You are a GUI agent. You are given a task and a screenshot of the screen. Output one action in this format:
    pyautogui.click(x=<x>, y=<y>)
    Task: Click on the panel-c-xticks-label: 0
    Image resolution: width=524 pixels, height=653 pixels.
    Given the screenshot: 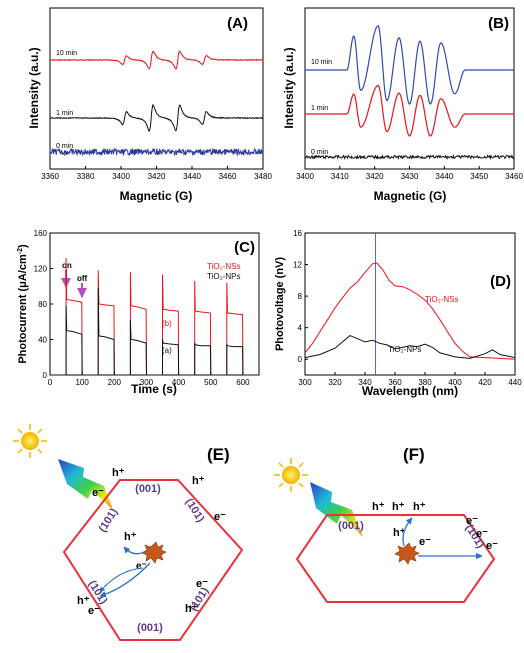 What is the action you would take?
    pyautogui.click(x=50, y=382)
    